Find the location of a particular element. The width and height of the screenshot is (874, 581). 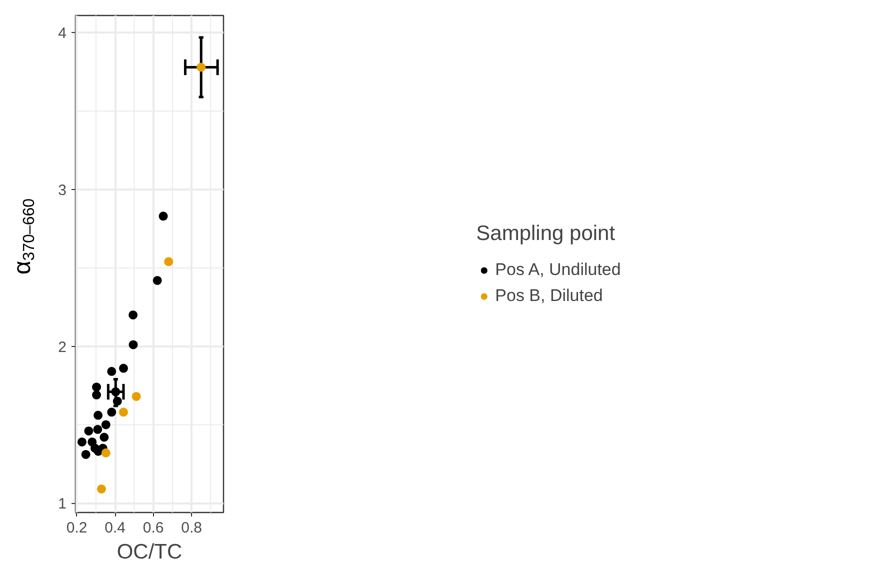

y-tick-label: 3 is located at coordinates (62, 191).